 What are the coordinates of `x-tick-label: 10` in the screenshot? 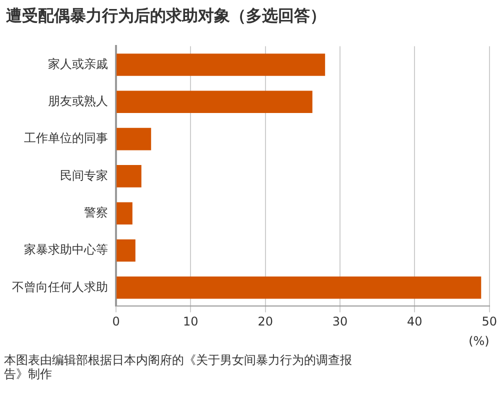 It's located at (190, 321).